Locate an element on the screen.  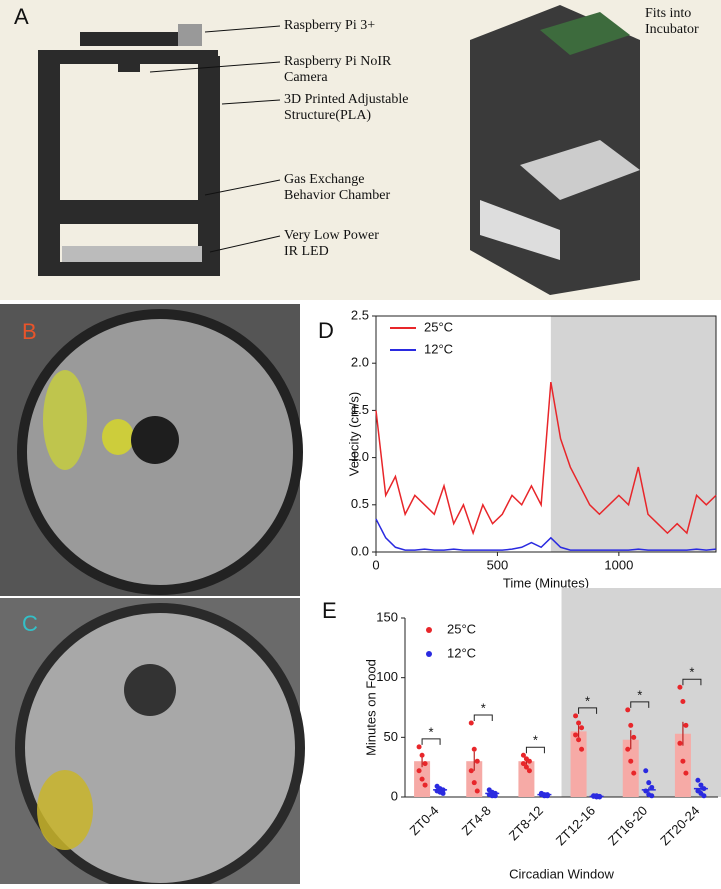
x-tick-label: 1000 is located at coordinates (618, 564).